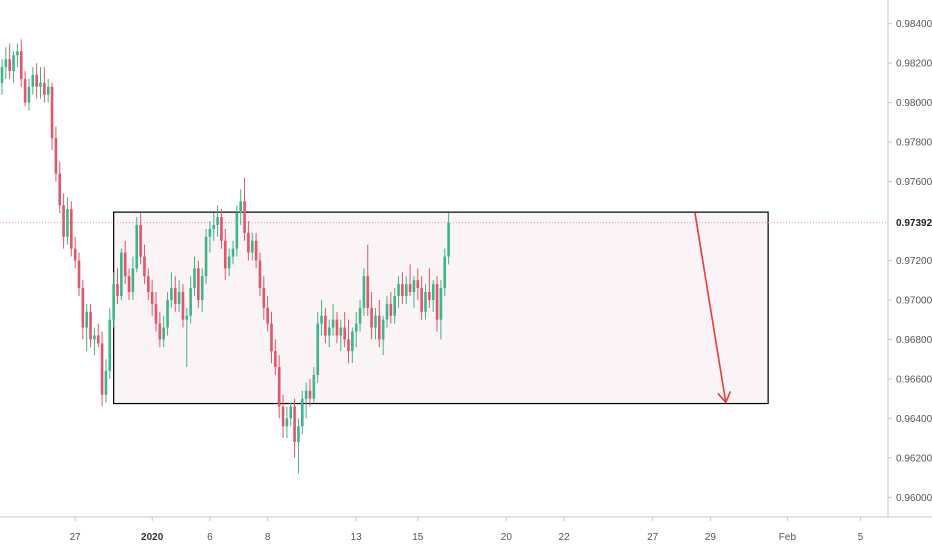 The width and height of the screenshot is (932, 550). Describe the element at coordinates (914, 64) in the screenshot. I see `price-tick-label: 0.98200` at that location.